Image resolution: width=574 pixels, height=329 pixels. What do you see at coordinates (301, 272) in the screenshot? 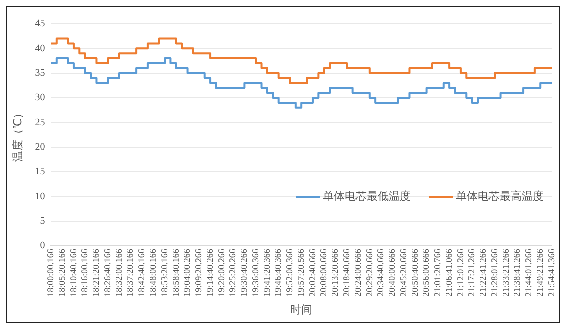
I see `x-tick-label: 19:57:20.566` at bounding box center [301, 272].